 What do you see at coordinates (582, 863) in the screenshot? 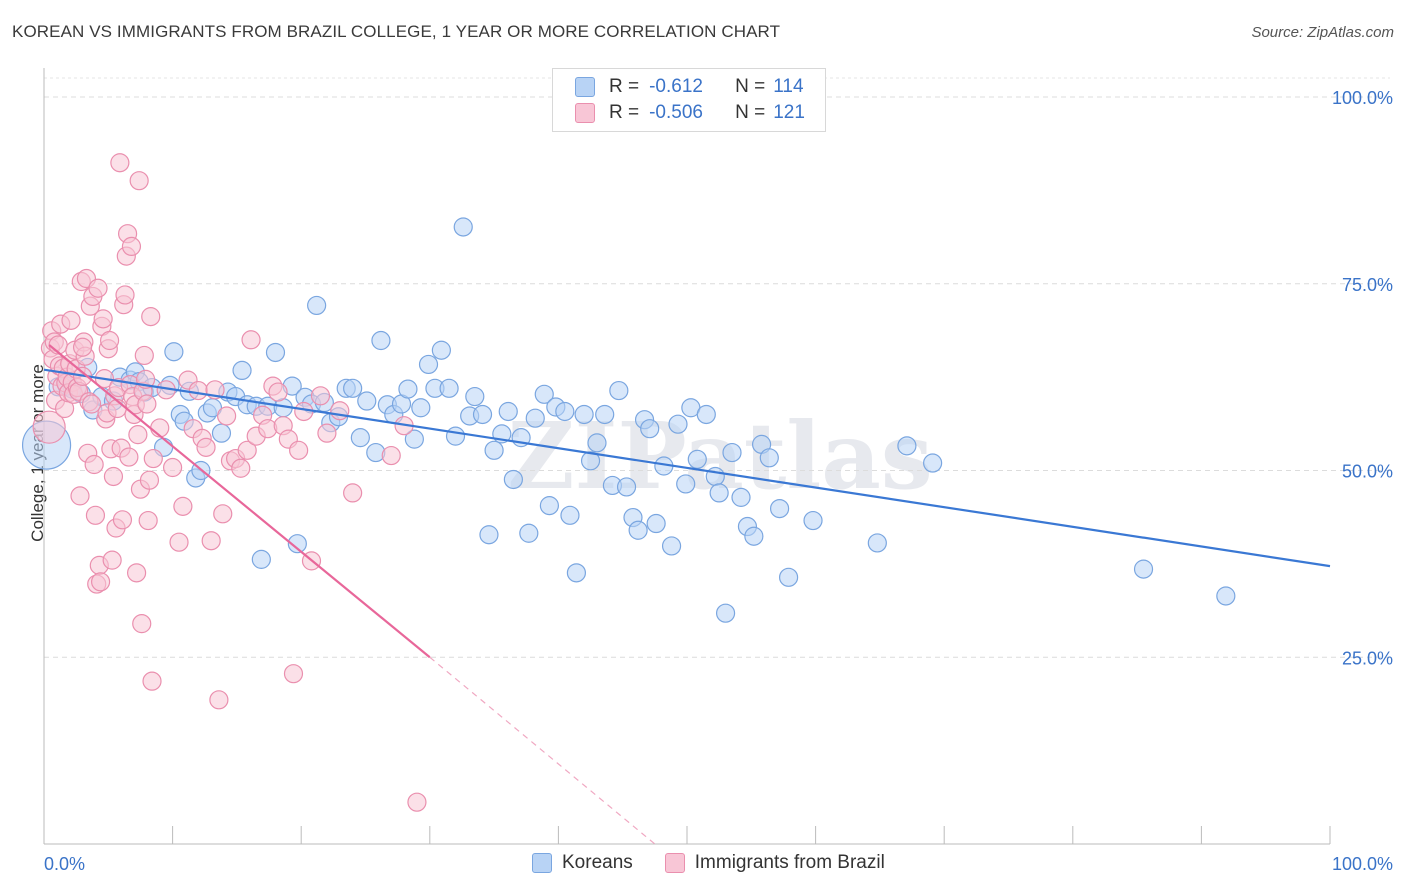
I see `legend-item-koreans: Koreans` at bounding box center [582, 863].